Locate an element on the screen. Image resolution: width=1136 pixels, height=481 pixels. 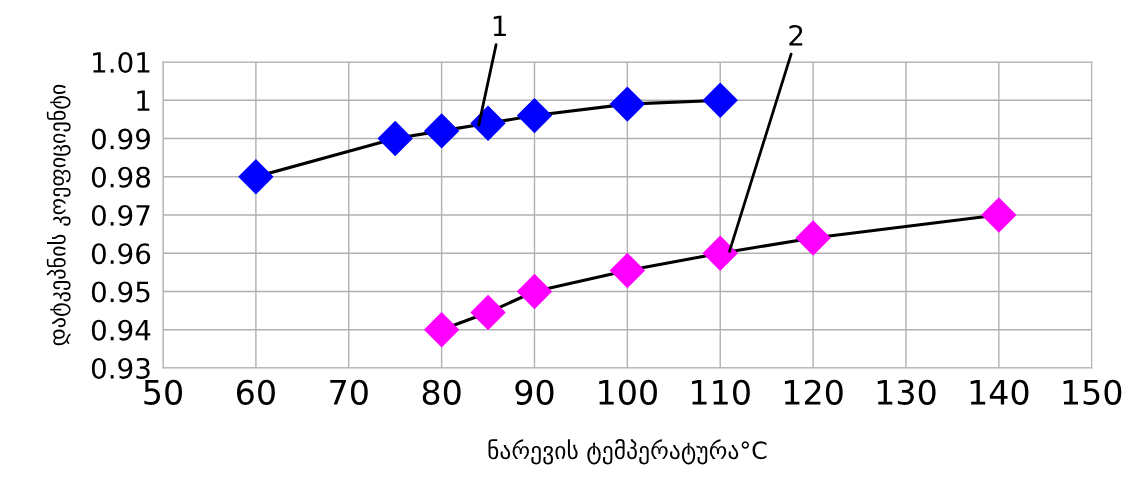
y-tick-label: 0.93 is located at coordinates (120, 368).